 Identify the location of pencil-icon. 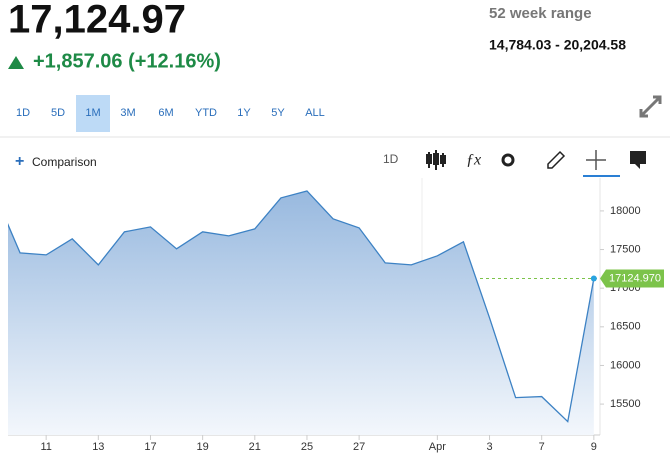
(556, 159).